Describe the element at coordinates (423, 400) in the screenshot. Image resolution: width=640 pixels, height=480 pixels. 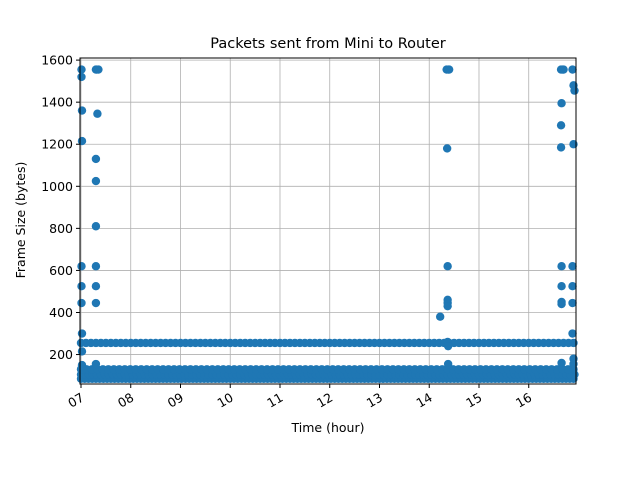
I see `x-tick-label: 14` at that location.